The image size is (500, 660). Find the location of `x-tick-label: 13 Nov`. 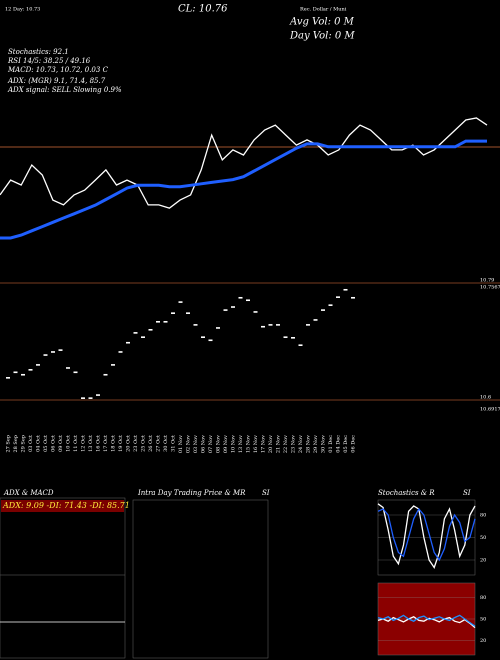

x-tick-label: 13 Nov is located at coordinates (241, 444).